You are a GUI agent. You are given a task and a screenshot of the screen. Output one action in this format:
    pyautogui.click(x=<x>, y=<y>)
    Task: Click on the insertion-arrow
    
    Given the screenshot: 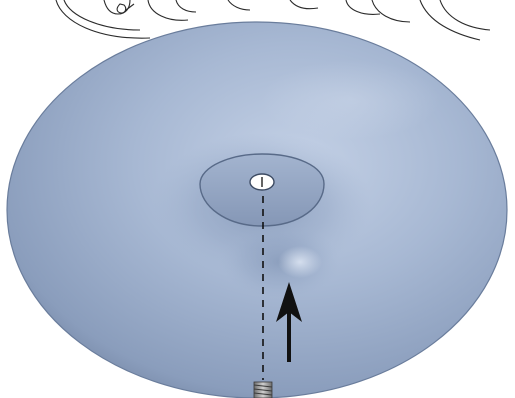 What is the action you would take?
    pyautogui.click(x=289, y=322)
    